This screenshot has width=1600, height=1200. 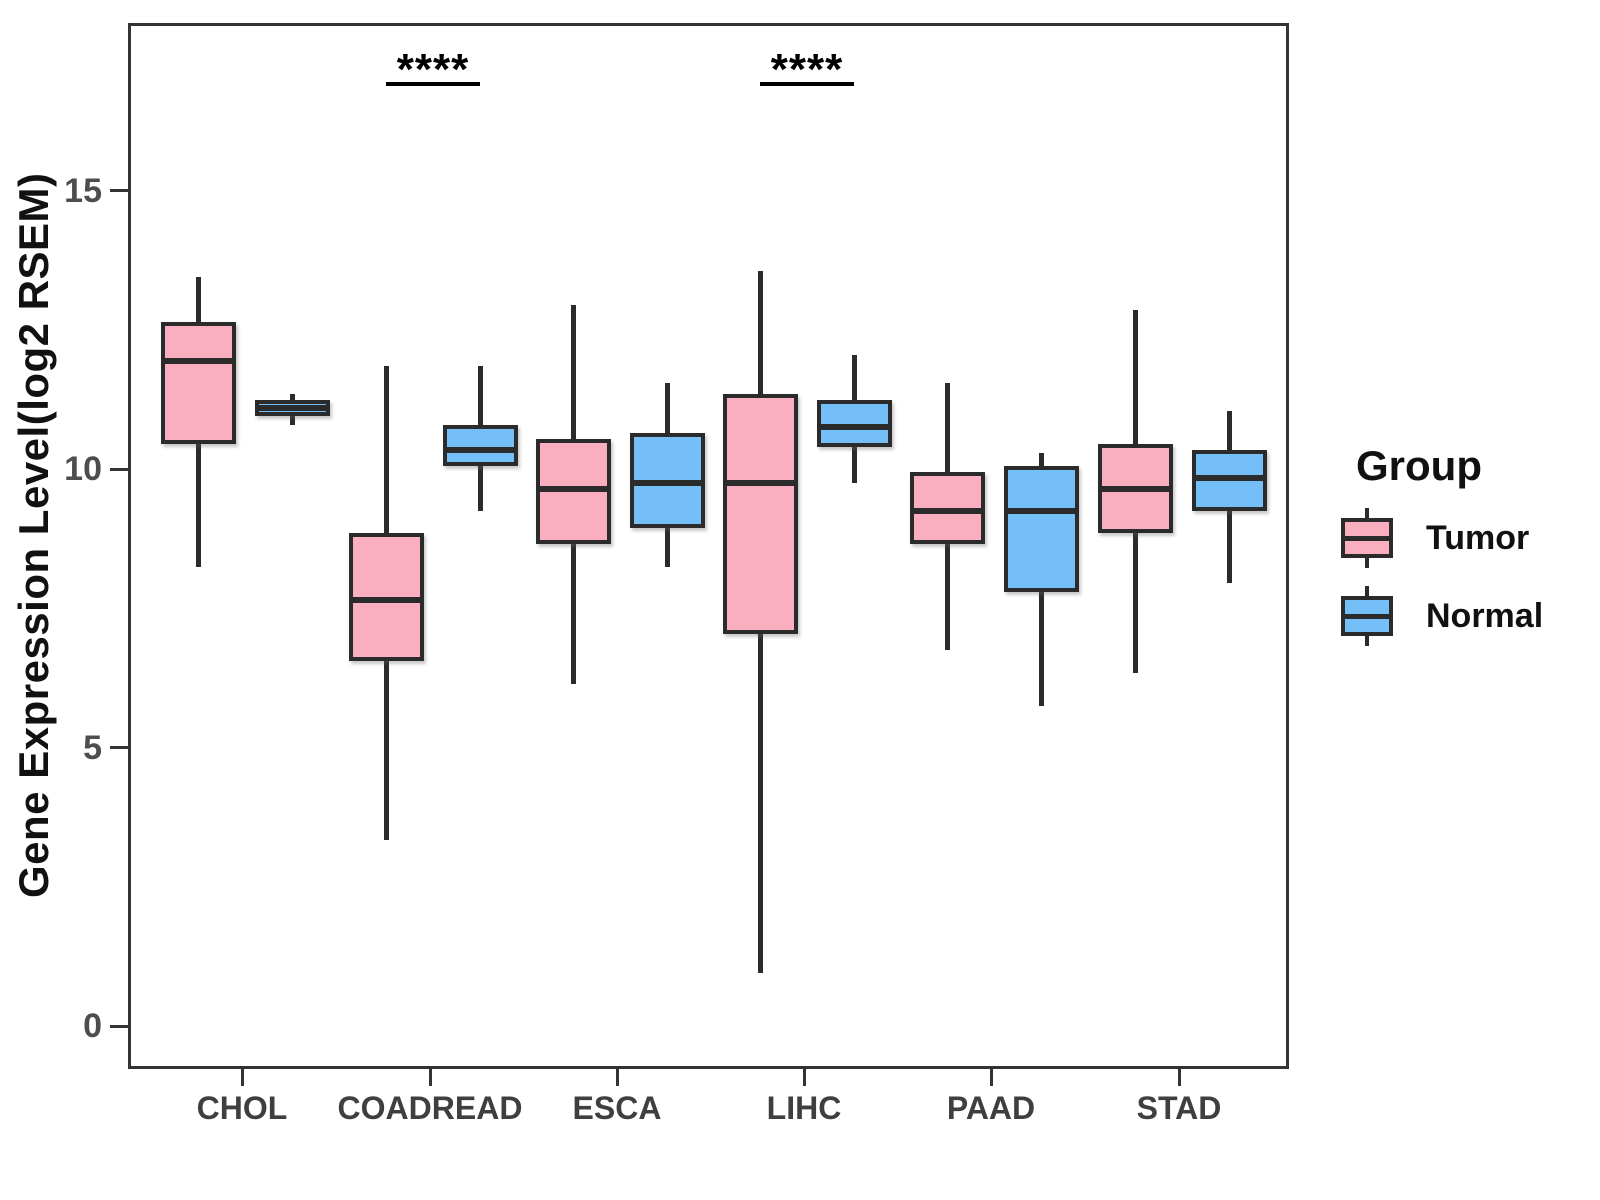 What do you see at coordinates (760, 483) in the screenshot?
I see `median-lihc-tumor` at bounding box center [760, 483].